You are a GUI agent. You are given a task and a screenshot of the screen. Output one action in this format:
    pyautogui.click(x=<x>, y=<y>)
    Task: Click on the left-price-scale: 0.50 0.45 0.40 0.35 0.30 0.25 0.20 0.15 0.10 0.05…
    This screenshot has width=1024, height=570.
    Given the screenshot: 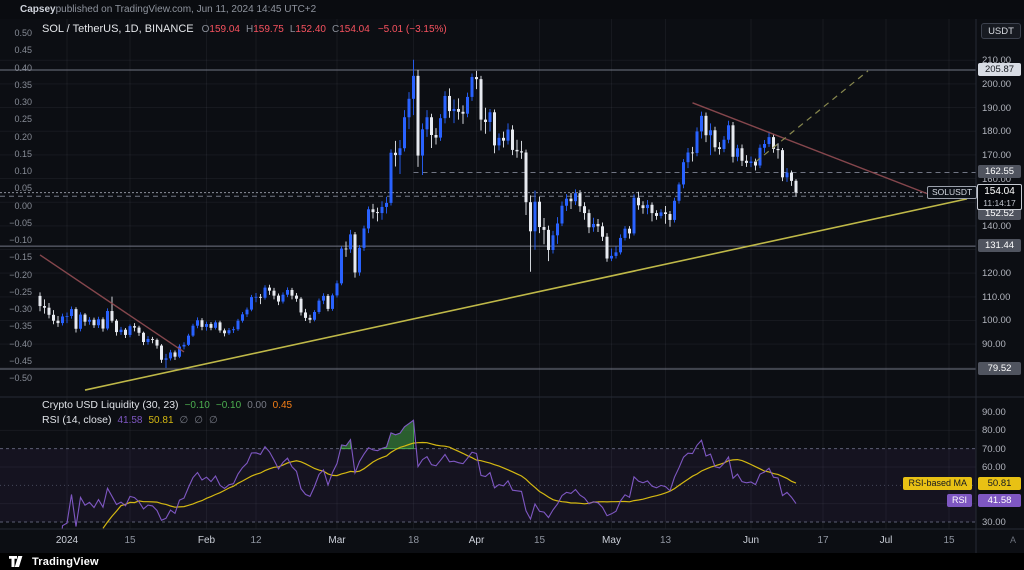 What is the action you would take?
    pyautogui.click(x=17, y=208)
    